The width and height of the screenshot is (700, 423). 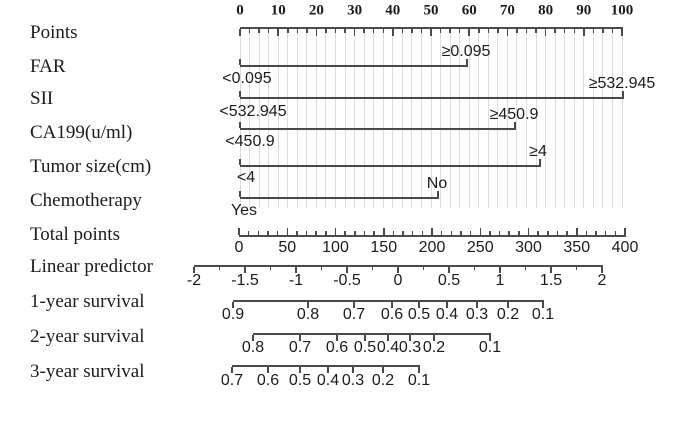 I want to click on axis-total-points-ticklabel: 350, so click(x=577, y=247).